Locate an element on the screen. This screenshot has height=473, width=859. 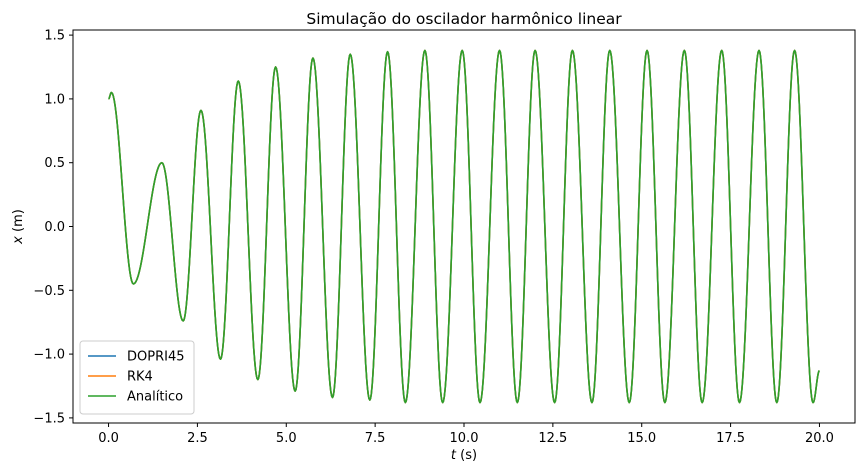
y-tick-label: 1.5 is located at coordinates (54, 36).